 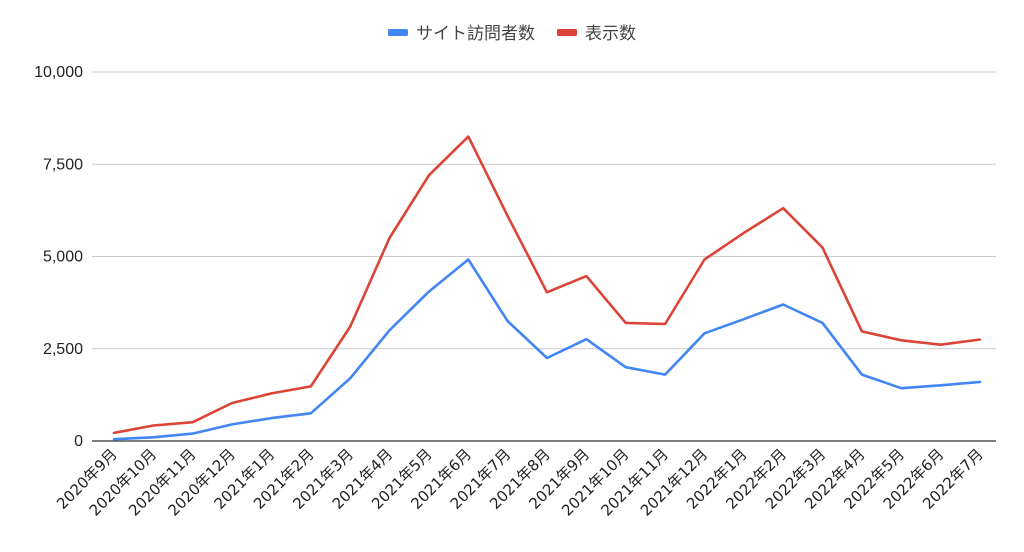 I want to click on legend: サイト訪問者数 表示数, so click(x=512, y=34).